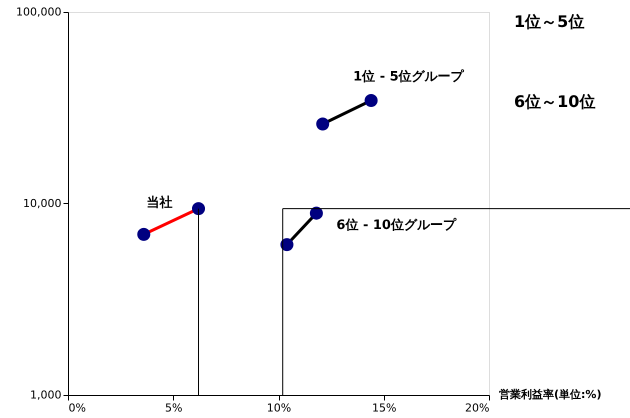  I want to click on y-tick-label: 10,000, so click(42, 203).